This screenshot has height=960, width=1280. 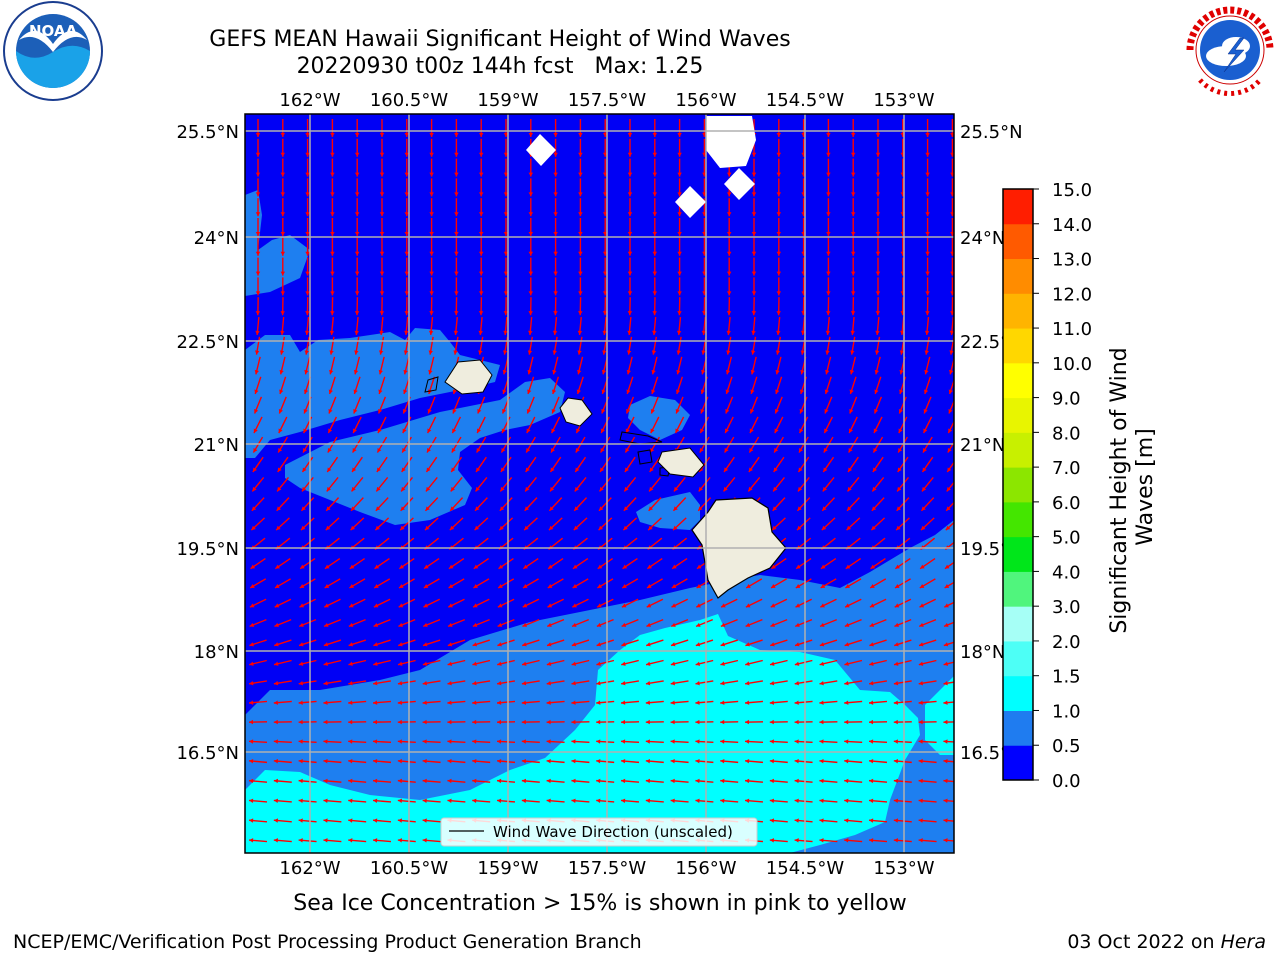 What do you see at coordinates (409, 100) in the screenshot?
I see `lon-tick-label-top: 160.5°W` at bounding box center [409, 100].